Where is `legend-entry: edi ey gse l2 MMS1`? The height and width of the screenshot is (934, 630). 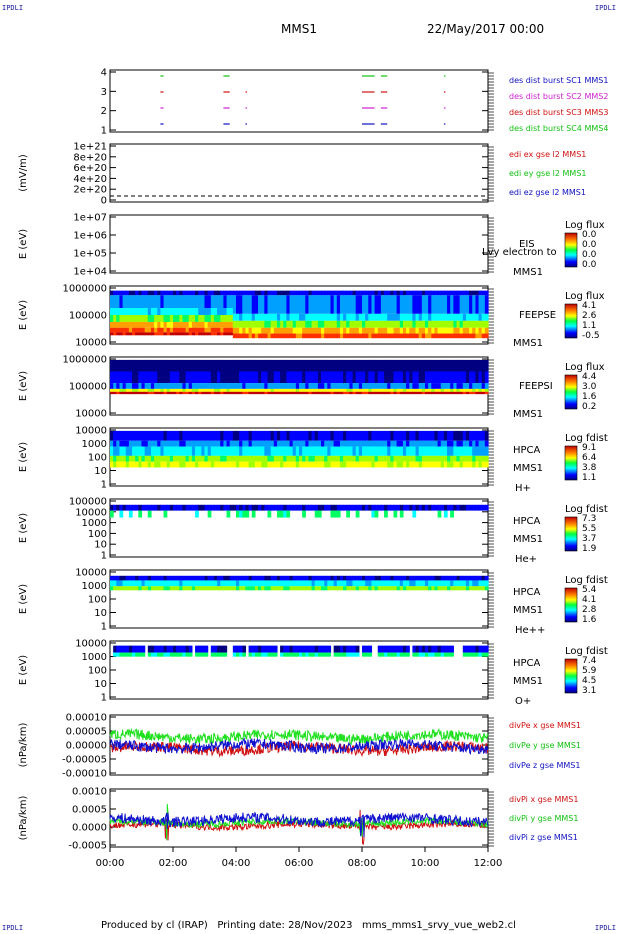 legend-entry: edi ey gse l2 MMS1 is located at coordinates (548, 173).